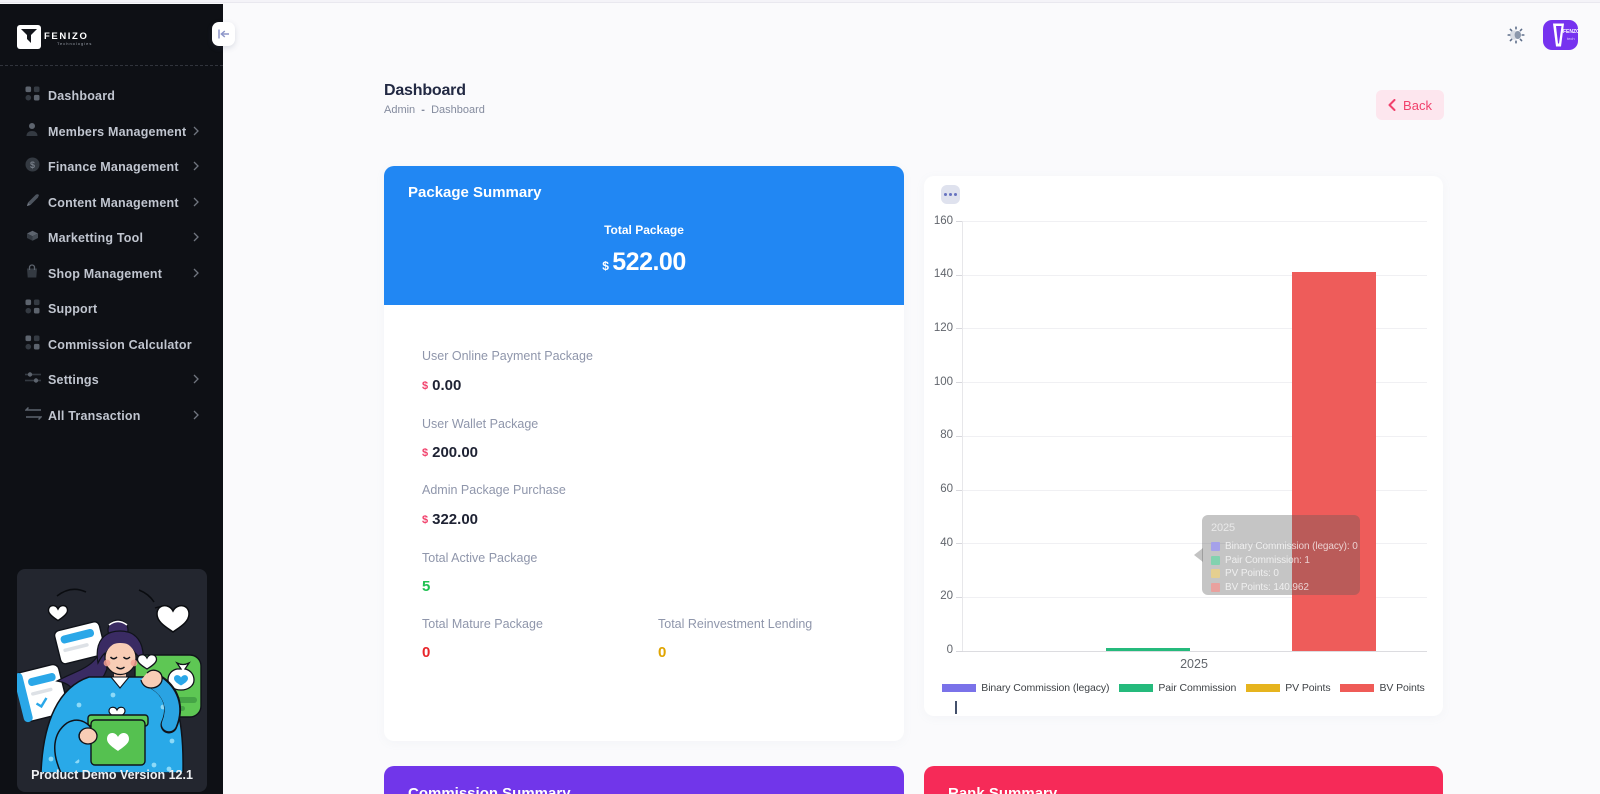 This screenshot has width=1600, height=794. I want to click on svg-text: tech, so click(1571, 38).